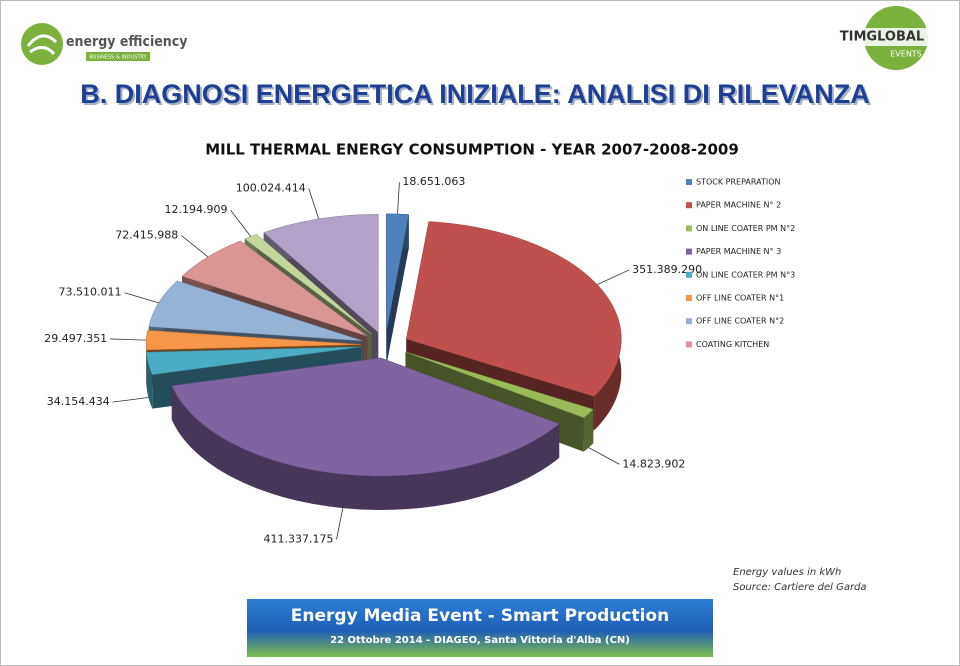  What do you see at coordinates (906, 54) in the screenshot?
I see `partner-logo-sub: EVENTS` at bounding box center [906, 54].